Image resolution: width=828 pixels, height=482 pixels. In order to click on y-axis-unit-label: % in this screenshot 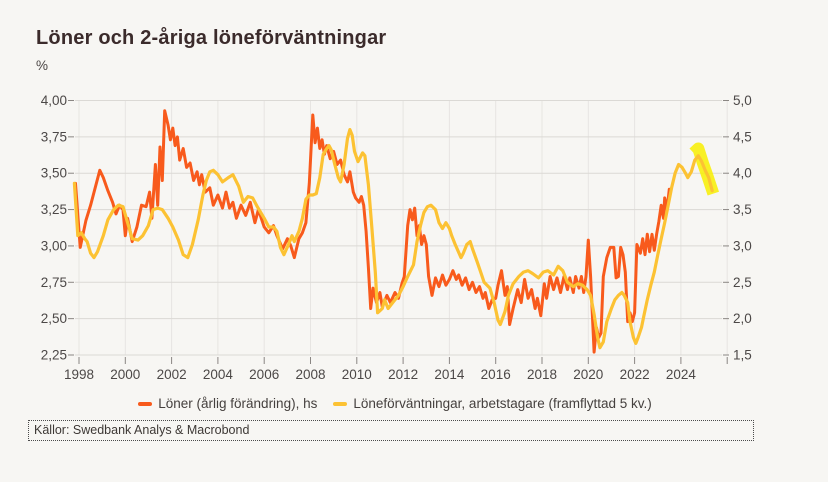, I will do `click(42, 65)`.